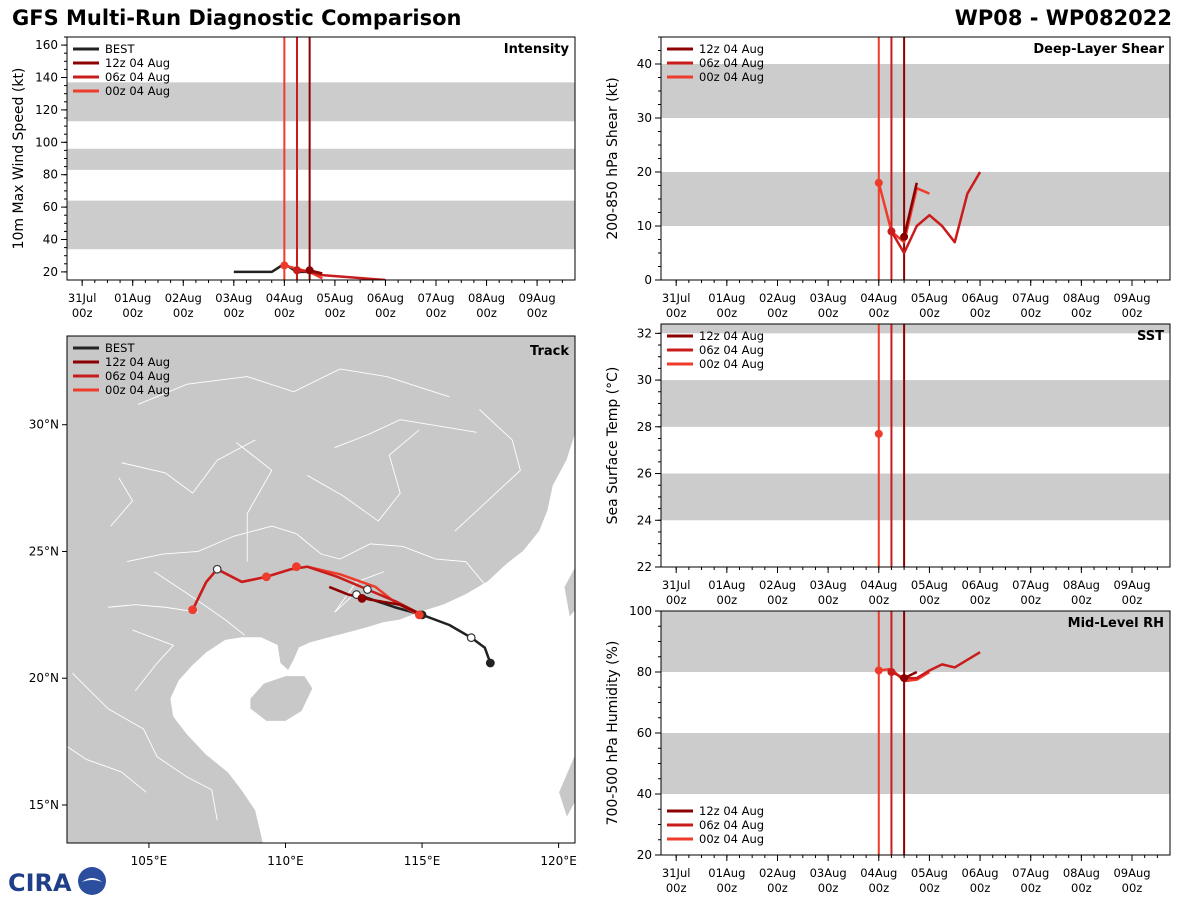 The height and width of the screenshot is (900, 1200). I want to click on shear-ytick-label: 10, so click(644, 226).